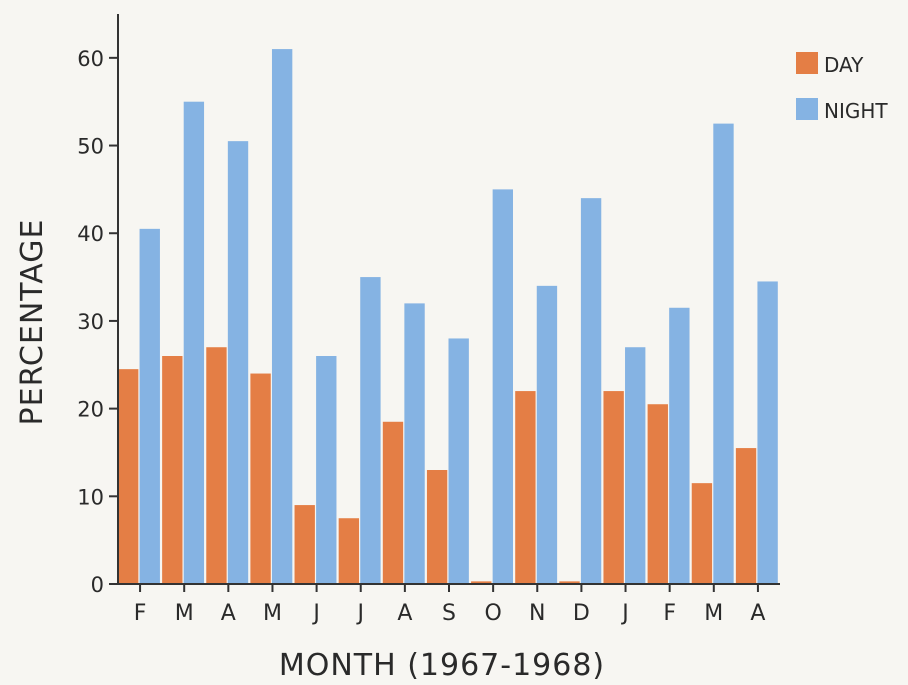 Image resolution: width=908 pixels, height=685 pixels. What do you see at coordinates (842, 87) in the screenshot?
I see `legend: DAY NIGHT` at bounding box center [842, 87].